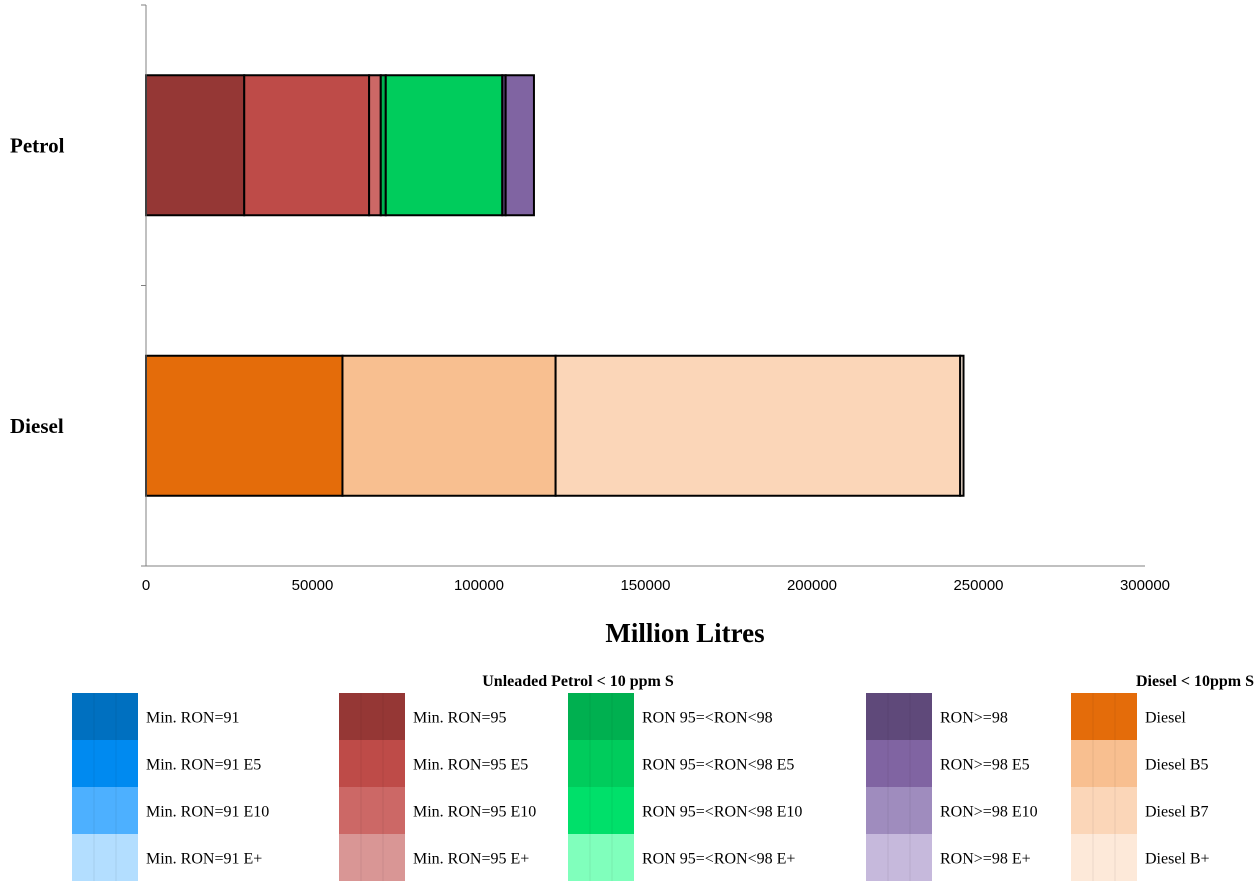 The height and width of the screenshot is (888, 1255). I want to click on legend-item-diesel-b5: Diesel B5, so click(1140, 763).